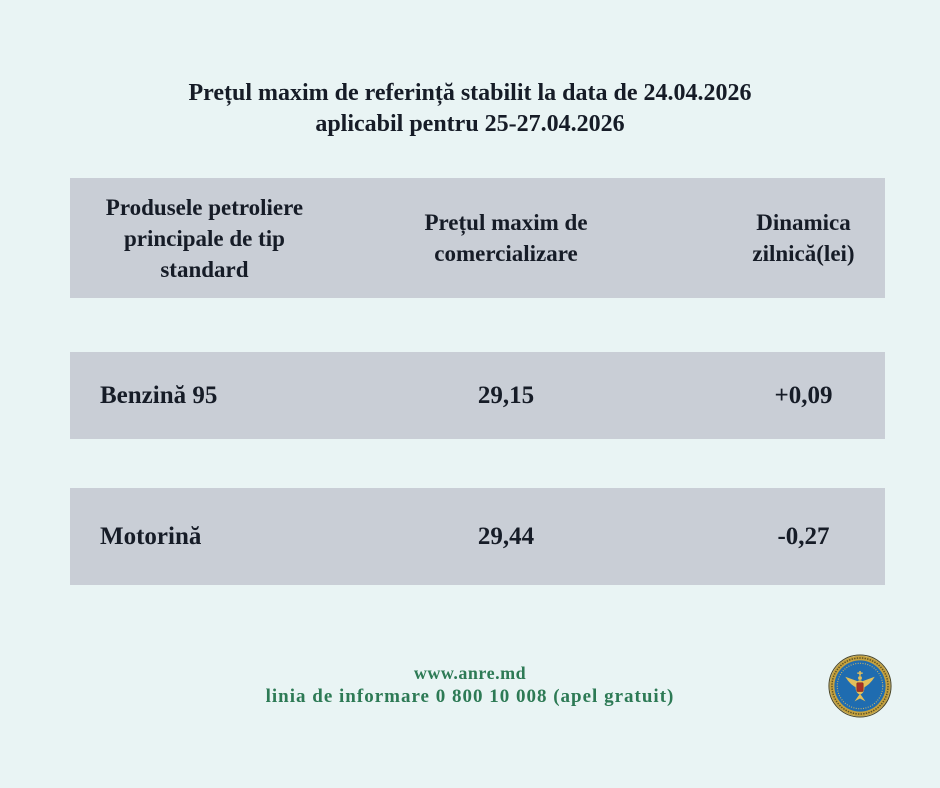 The width and height of the screenshot is (940, 788). I want to click on table-row-benzina-95: Benzină 95 29,15 +0,09, so click(477, 395).